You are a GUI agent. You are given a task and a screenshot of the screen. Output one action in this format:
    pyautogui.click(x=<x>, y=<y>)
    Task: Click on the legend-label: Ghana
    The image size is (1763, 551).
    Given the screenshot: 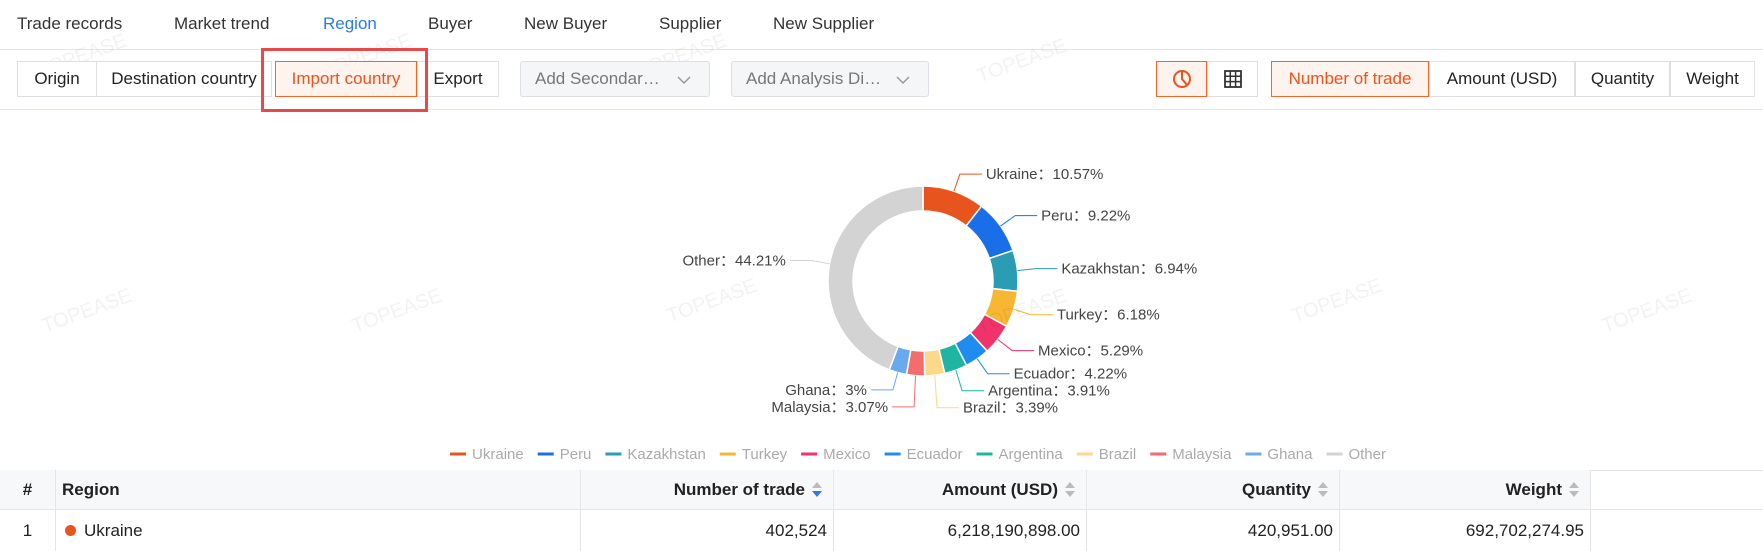 What is the action you would take?
    pyautogui.click(x=1290, y=454)
    